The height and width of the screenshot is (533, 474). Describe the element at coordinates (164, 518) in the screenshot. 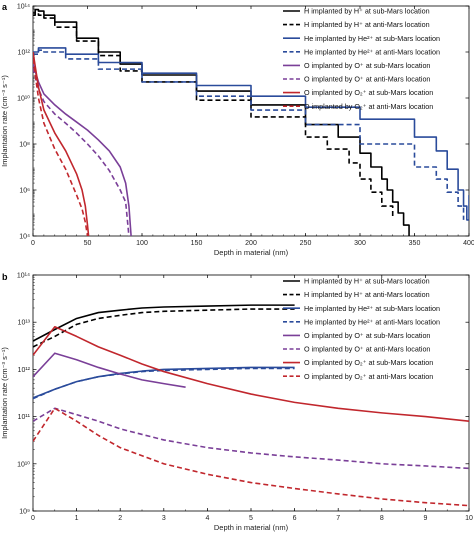

I see `x-tick-label: 3` at that location.